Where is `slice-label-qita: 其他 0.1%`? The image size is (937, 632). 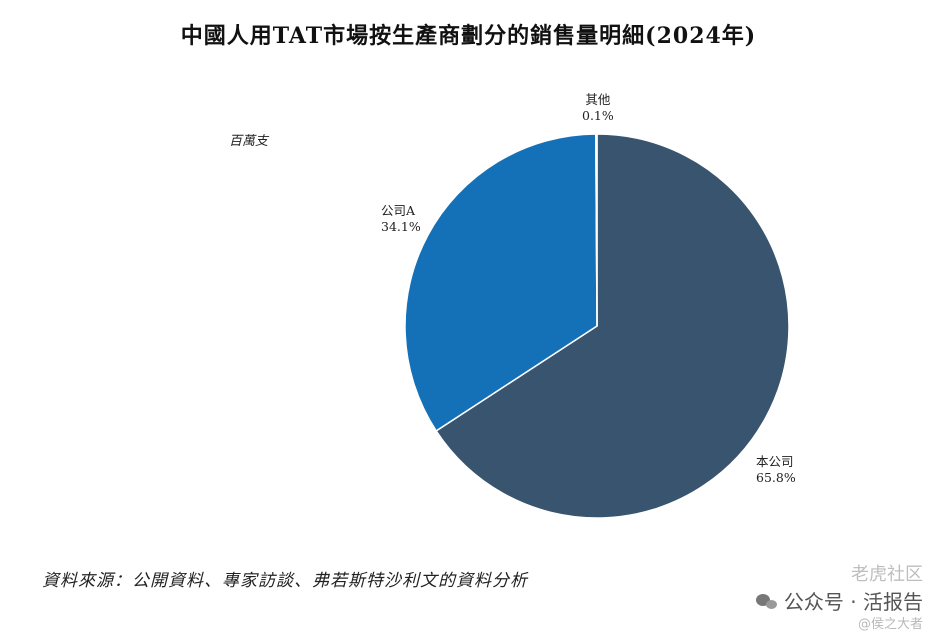 slice-label-qita: 其他 0.1% is located at coordinates (598, 108).